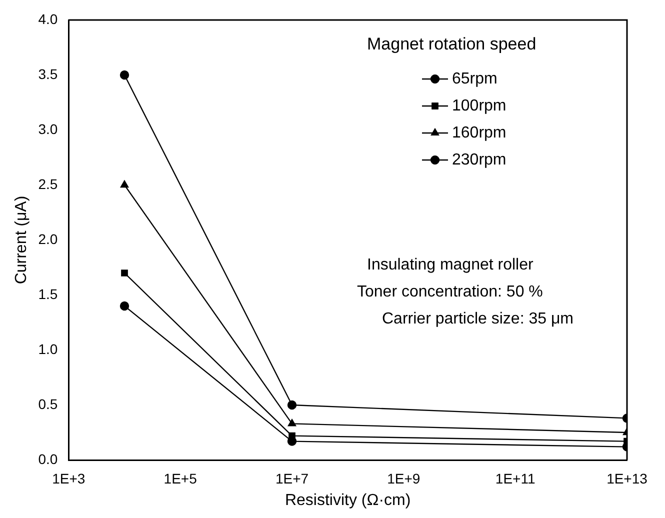  Describe the element at coordinates (347, 500) in the screenshot. I see `x-axis-title: Resistivity (Ω·cm)` at that location.